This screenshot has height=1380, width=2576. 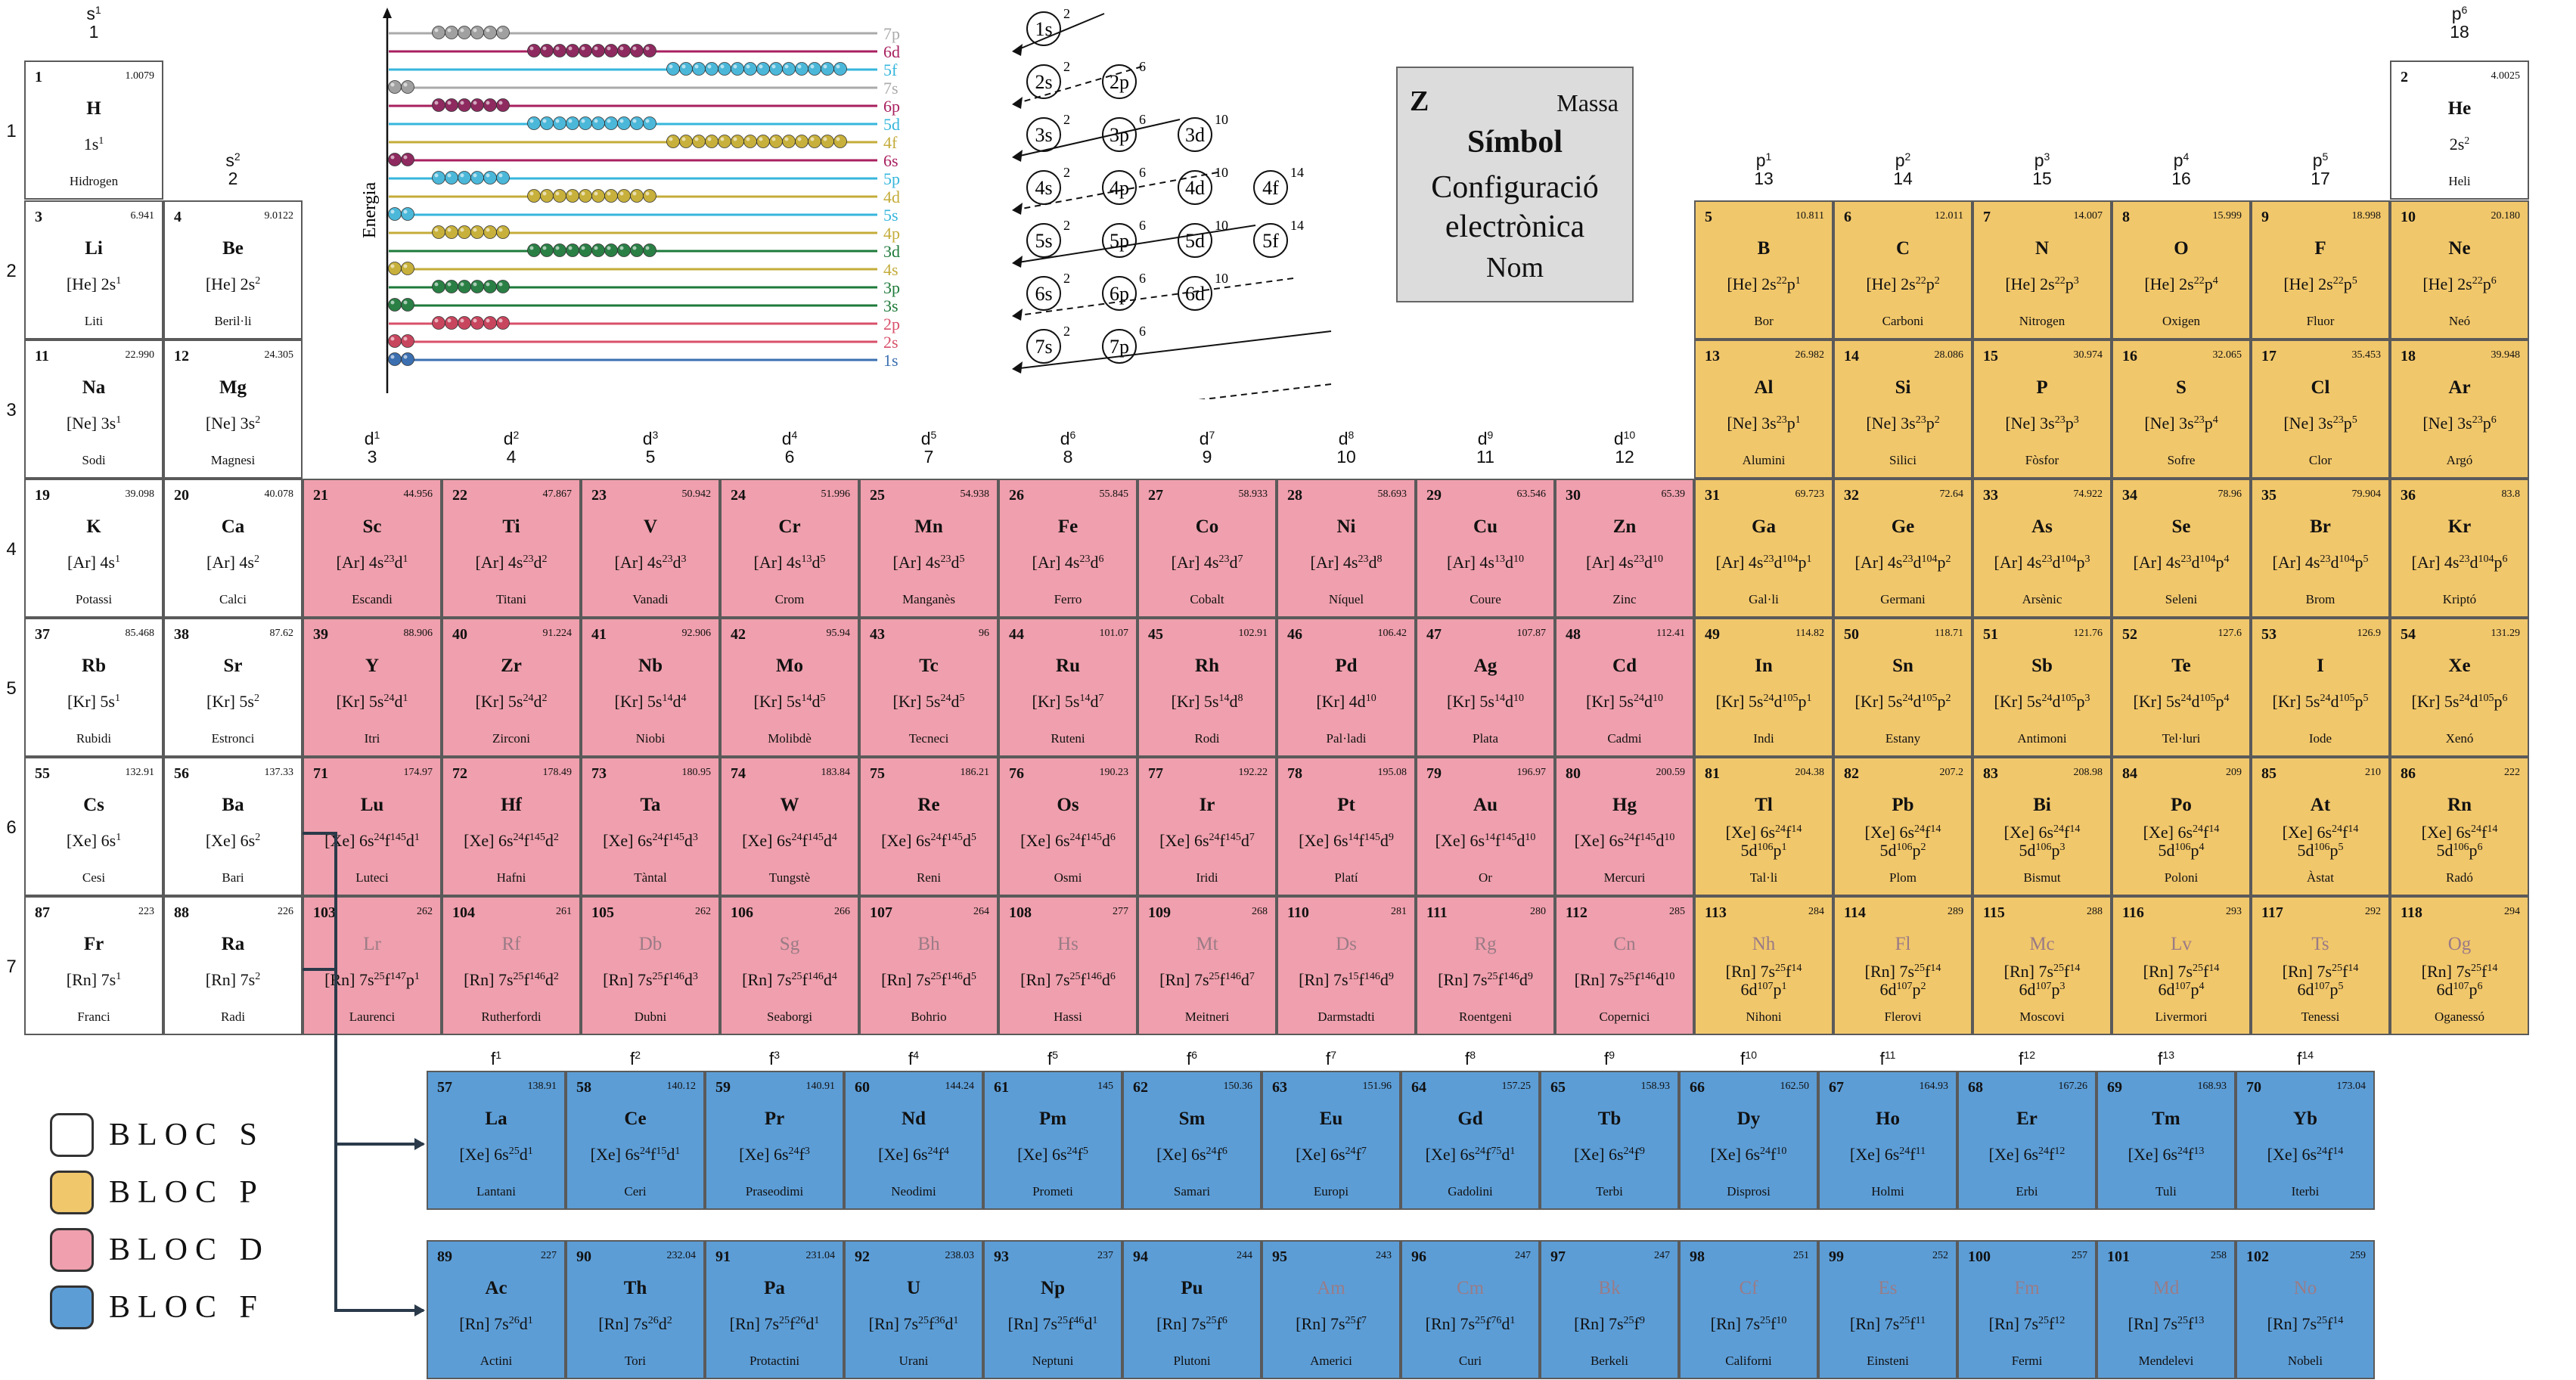 I want to click on element-cell-bh: 107 264 Bh [Rn] 7s25f146d5 Bohrio, so click(x=928, y=966).